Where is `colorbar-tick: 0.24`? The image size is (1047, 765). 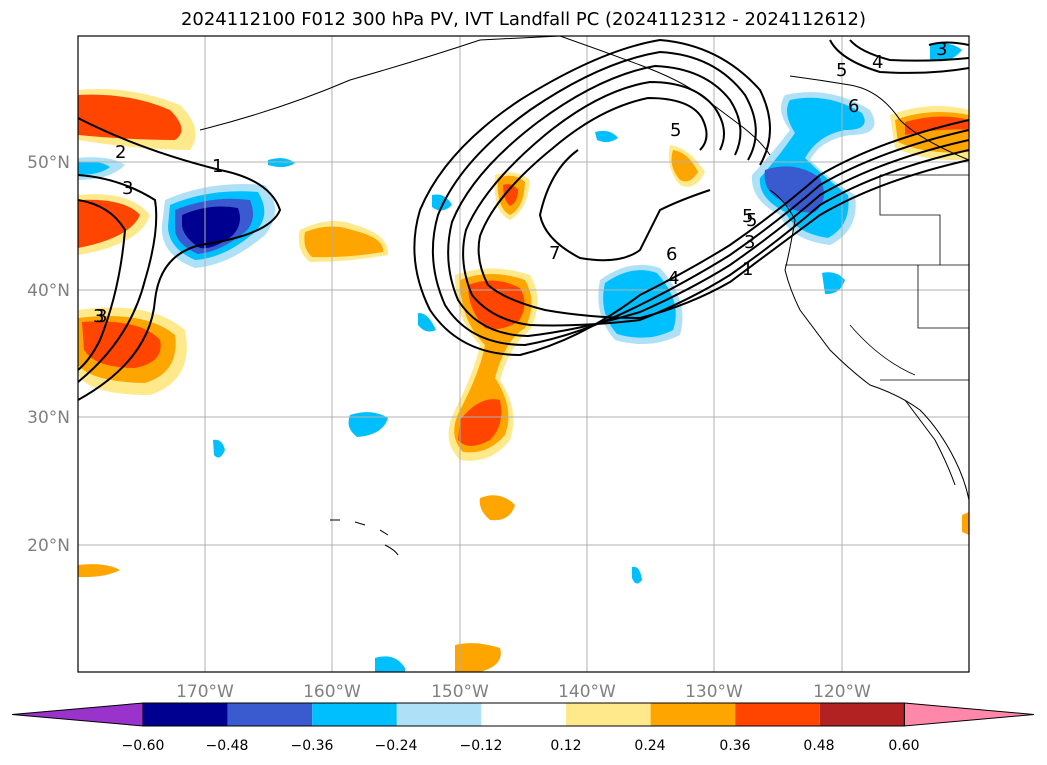
colorbar-tick: 0.24 is located at coordinates (649, 746).